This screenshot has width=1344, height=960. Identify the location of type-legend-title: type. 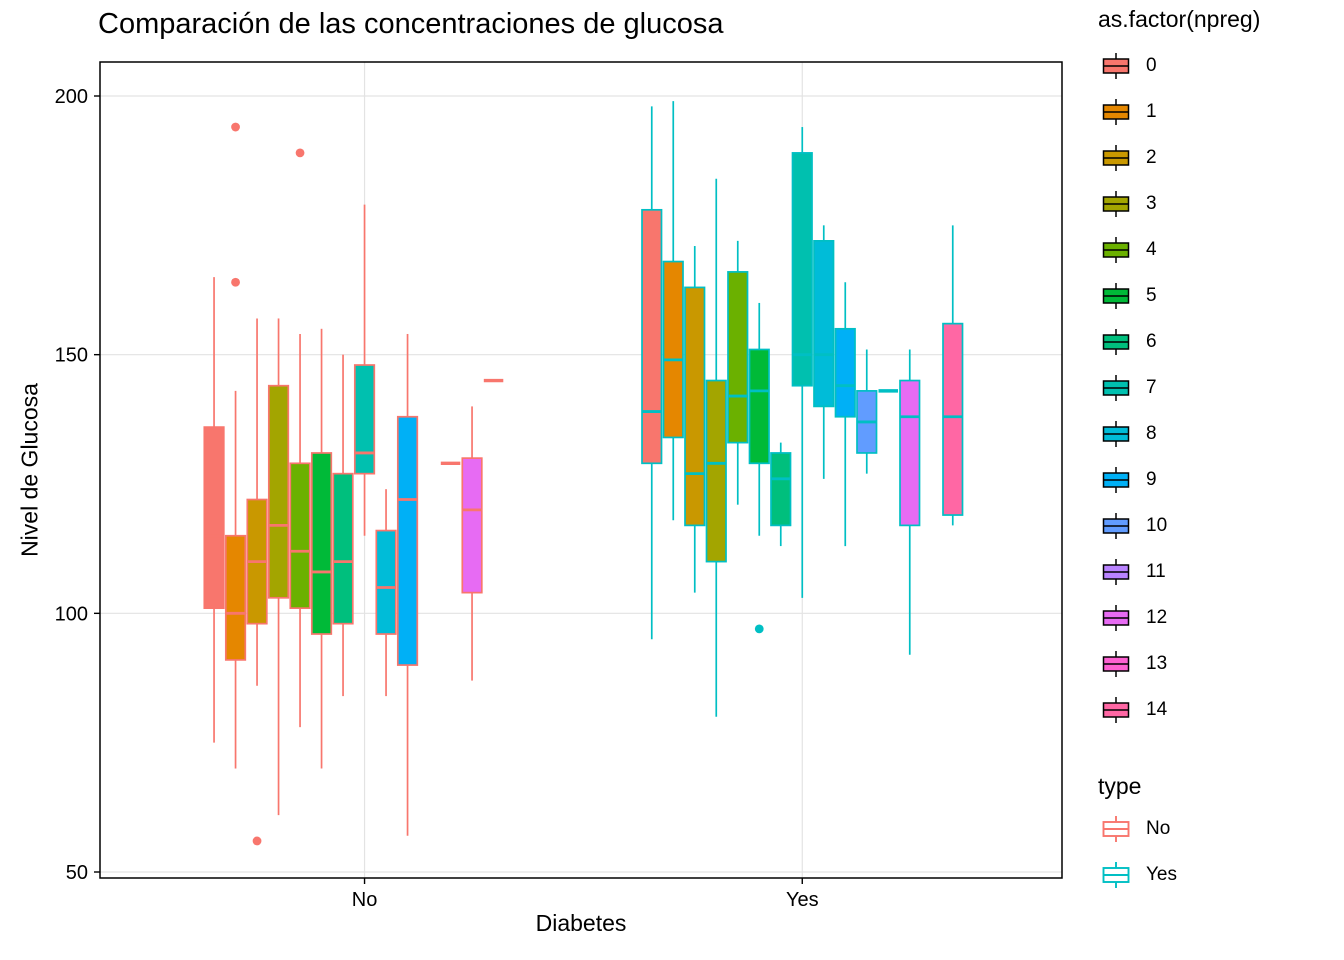
(1120, 786).